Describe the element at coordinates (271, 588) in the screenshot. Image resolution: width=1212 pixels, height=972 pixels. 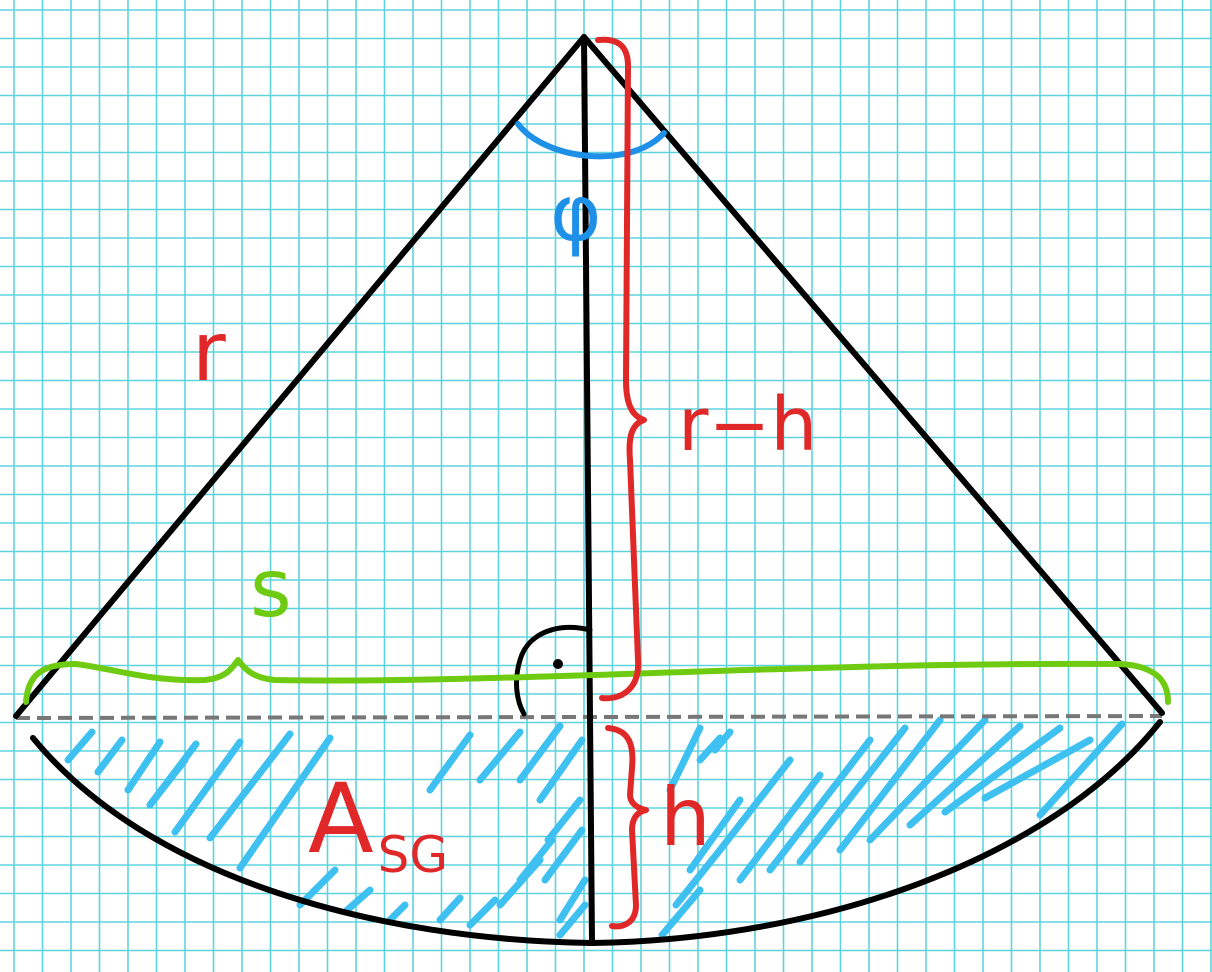
I see `chord-label: s` at that location.